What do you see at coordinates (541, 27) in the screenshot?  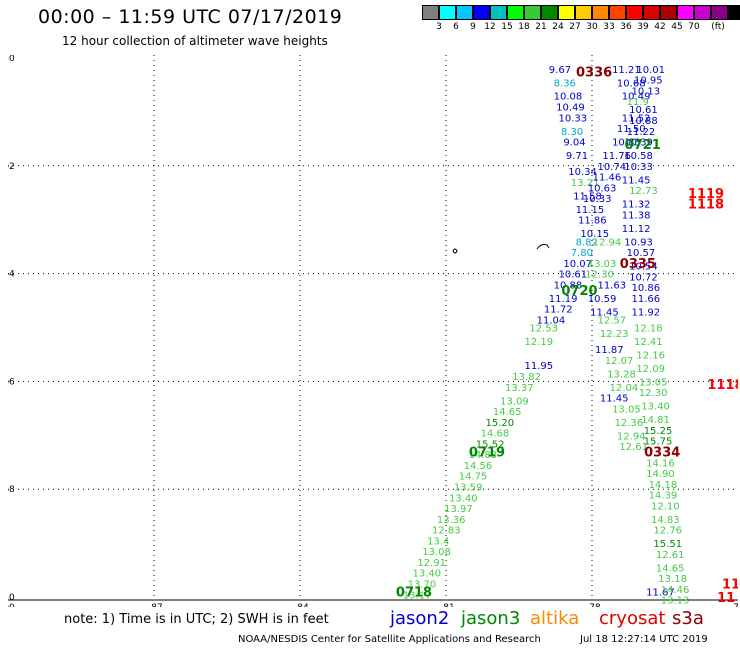 I see `color-scale-label: 21` at bounding box center [541, 27].